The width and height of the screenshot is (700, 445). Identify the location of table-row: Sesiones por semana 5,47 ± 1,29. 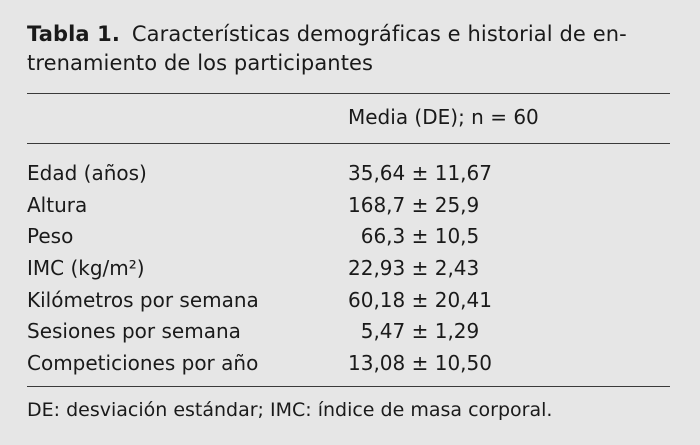
(348, 332).